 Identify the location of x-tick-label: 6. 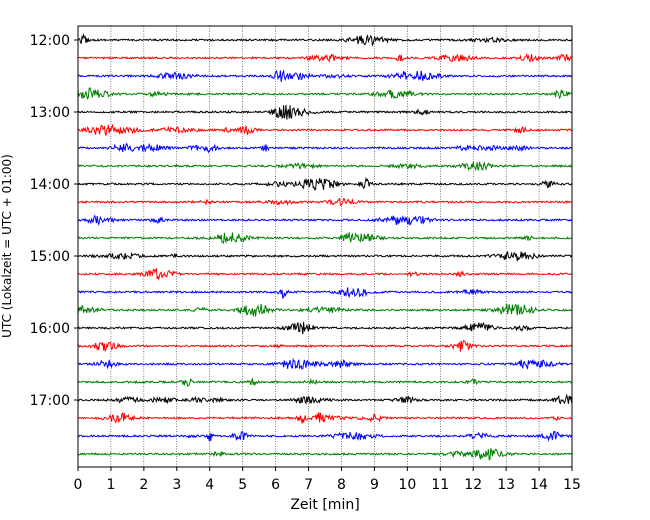
(275, 485).